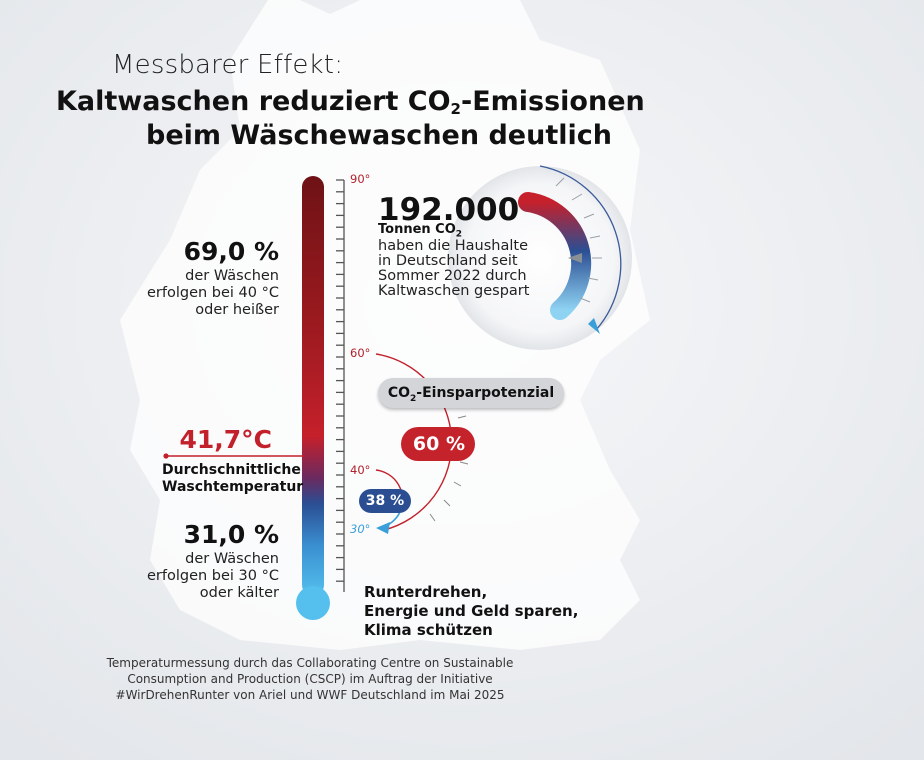 The image size is (924, 760). What do you see at coordinates (552, 101) in the screenshot?
I see `headline-part-b: -Emissionen` at bounding box center [552, 101].